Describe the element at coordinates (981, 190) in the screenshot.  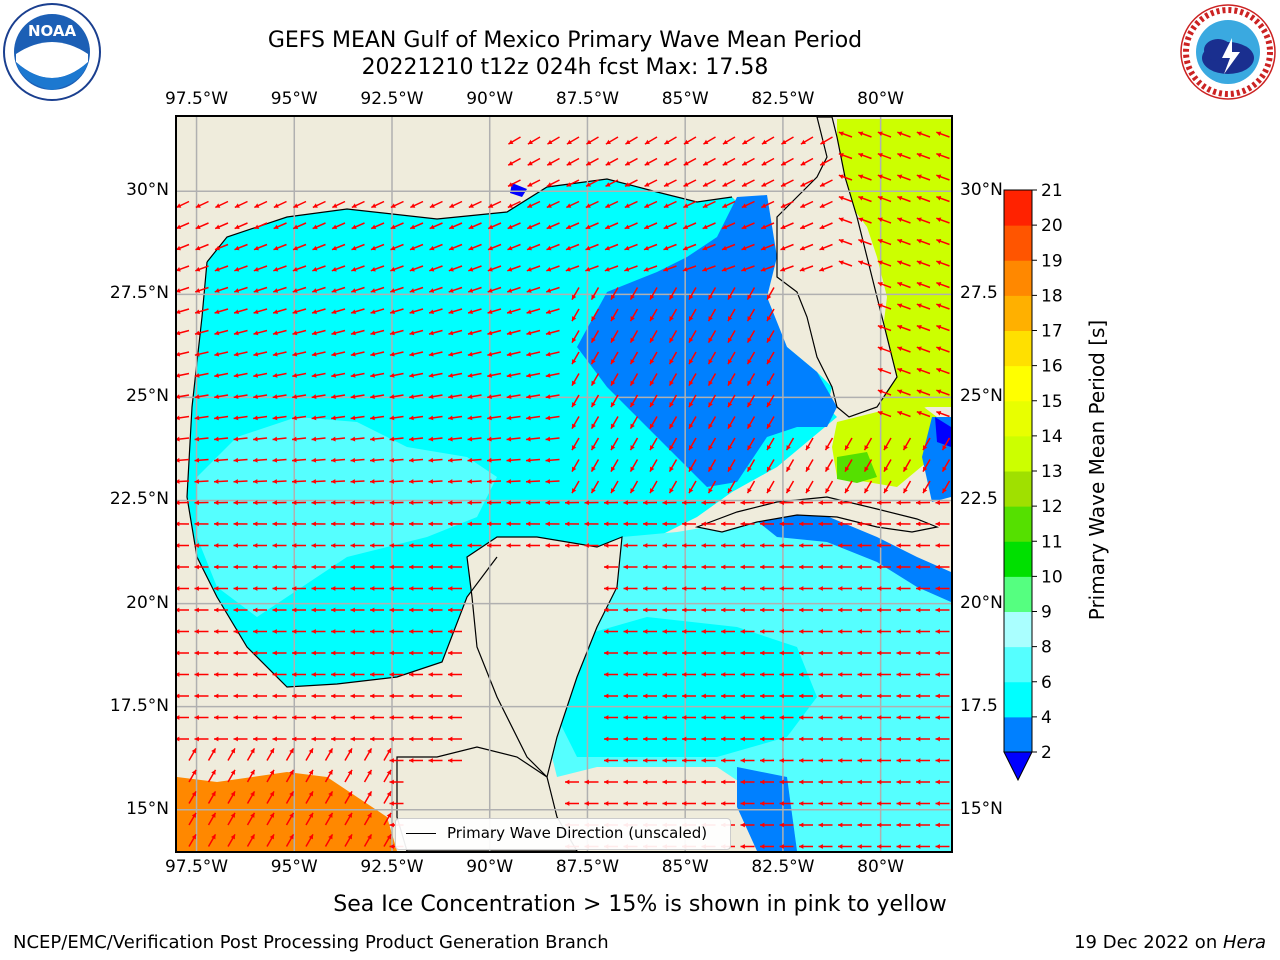
I see `lat-tick-label-right: 30°N` at that location.